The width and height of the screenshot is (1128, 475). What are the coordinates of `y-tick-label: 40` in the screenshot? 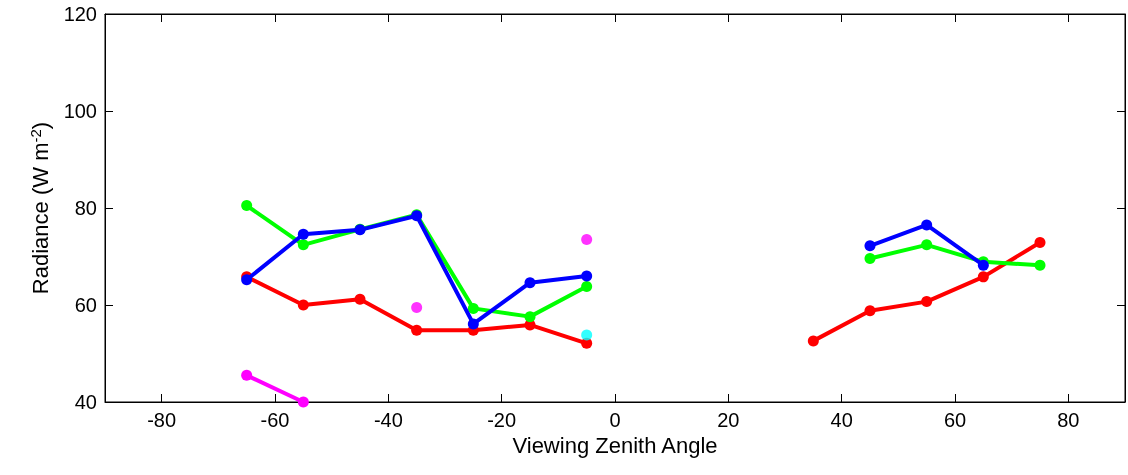 It's located at (85, 402).